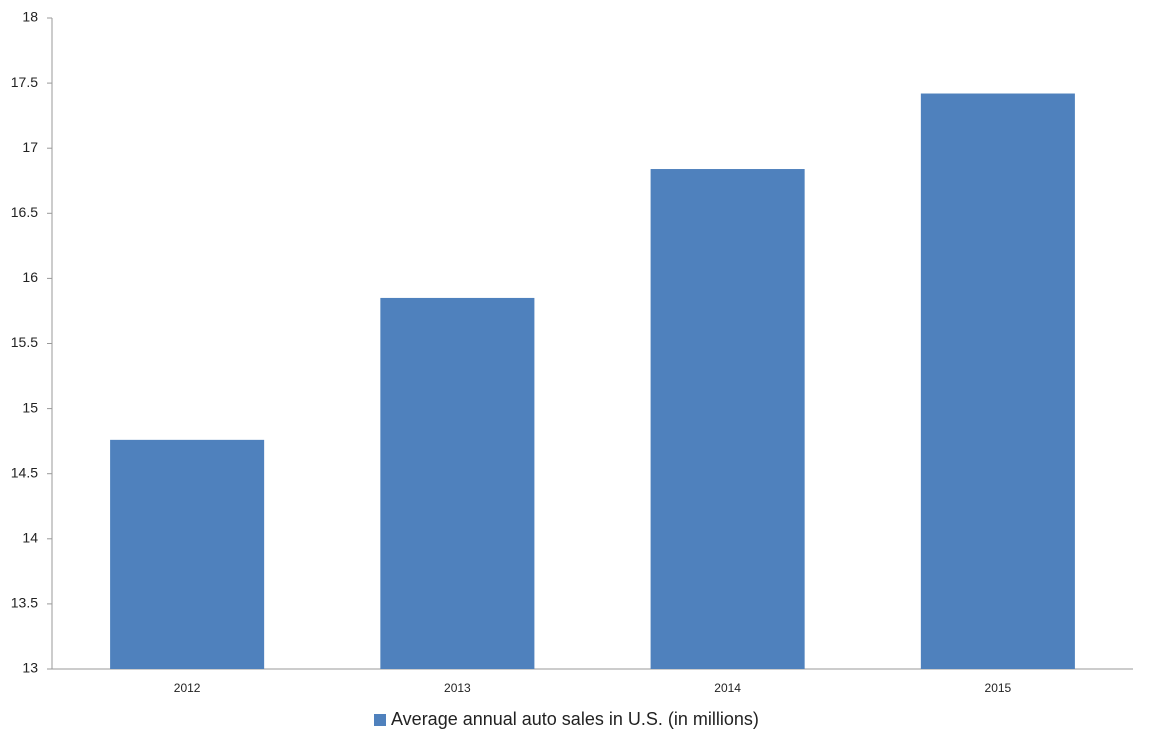  I want to click on y-tick-label: 15.5, so click(24, 342).